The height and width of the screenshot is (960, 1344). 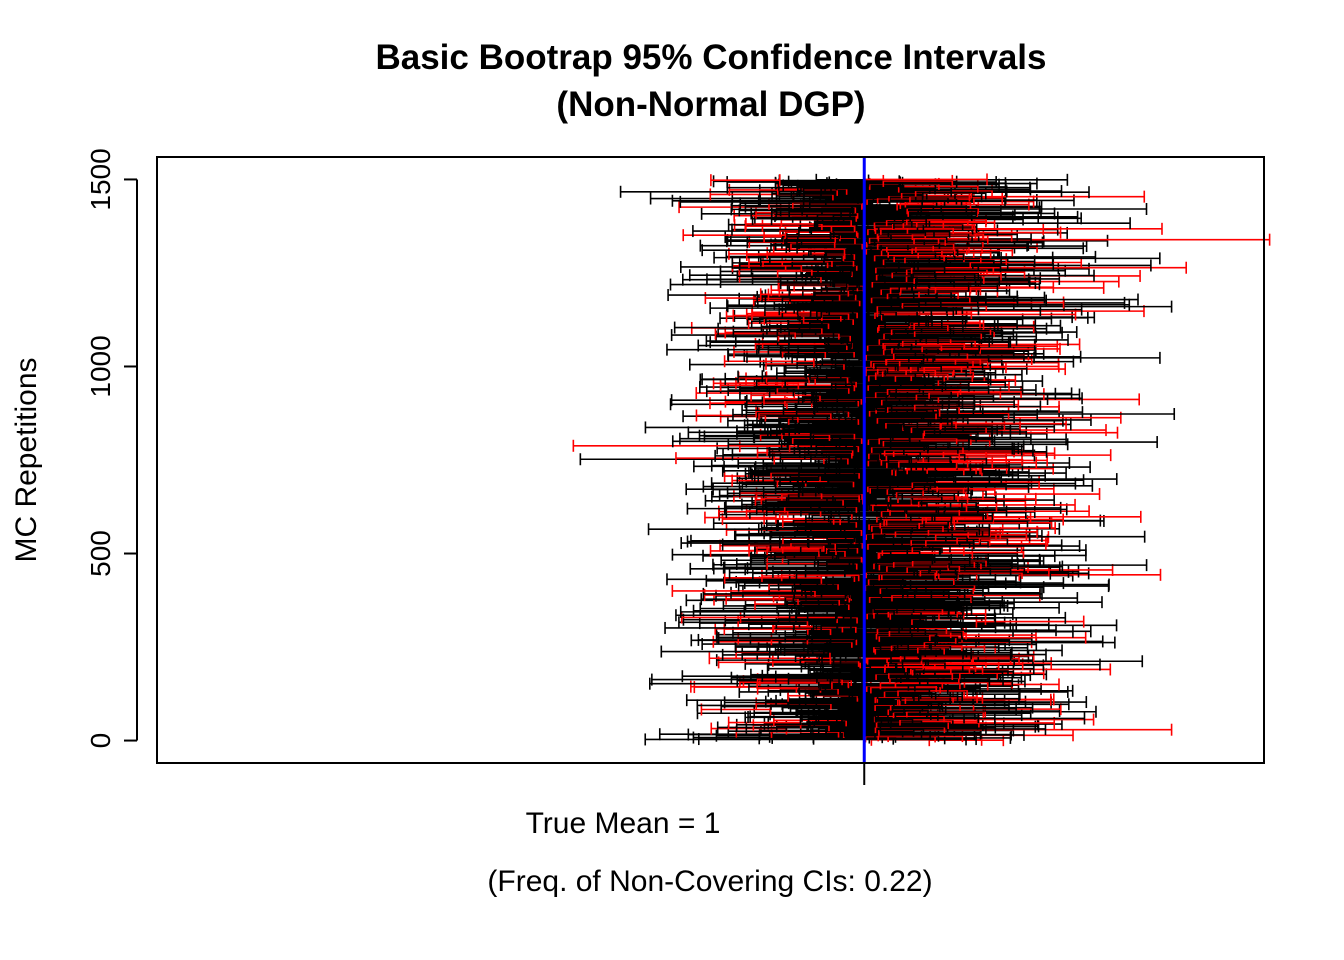 I want to click on x-axis-label: True Mean = 1, so click(x=623, y=823).